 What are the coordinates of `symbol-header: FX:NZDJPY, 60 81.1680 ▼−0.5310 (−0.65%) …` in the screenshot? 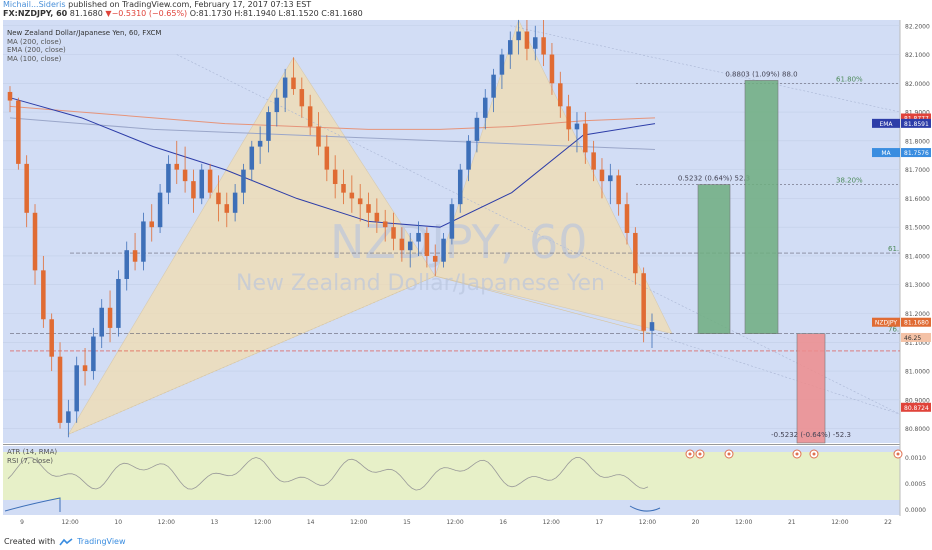 It's located at (183, 13).